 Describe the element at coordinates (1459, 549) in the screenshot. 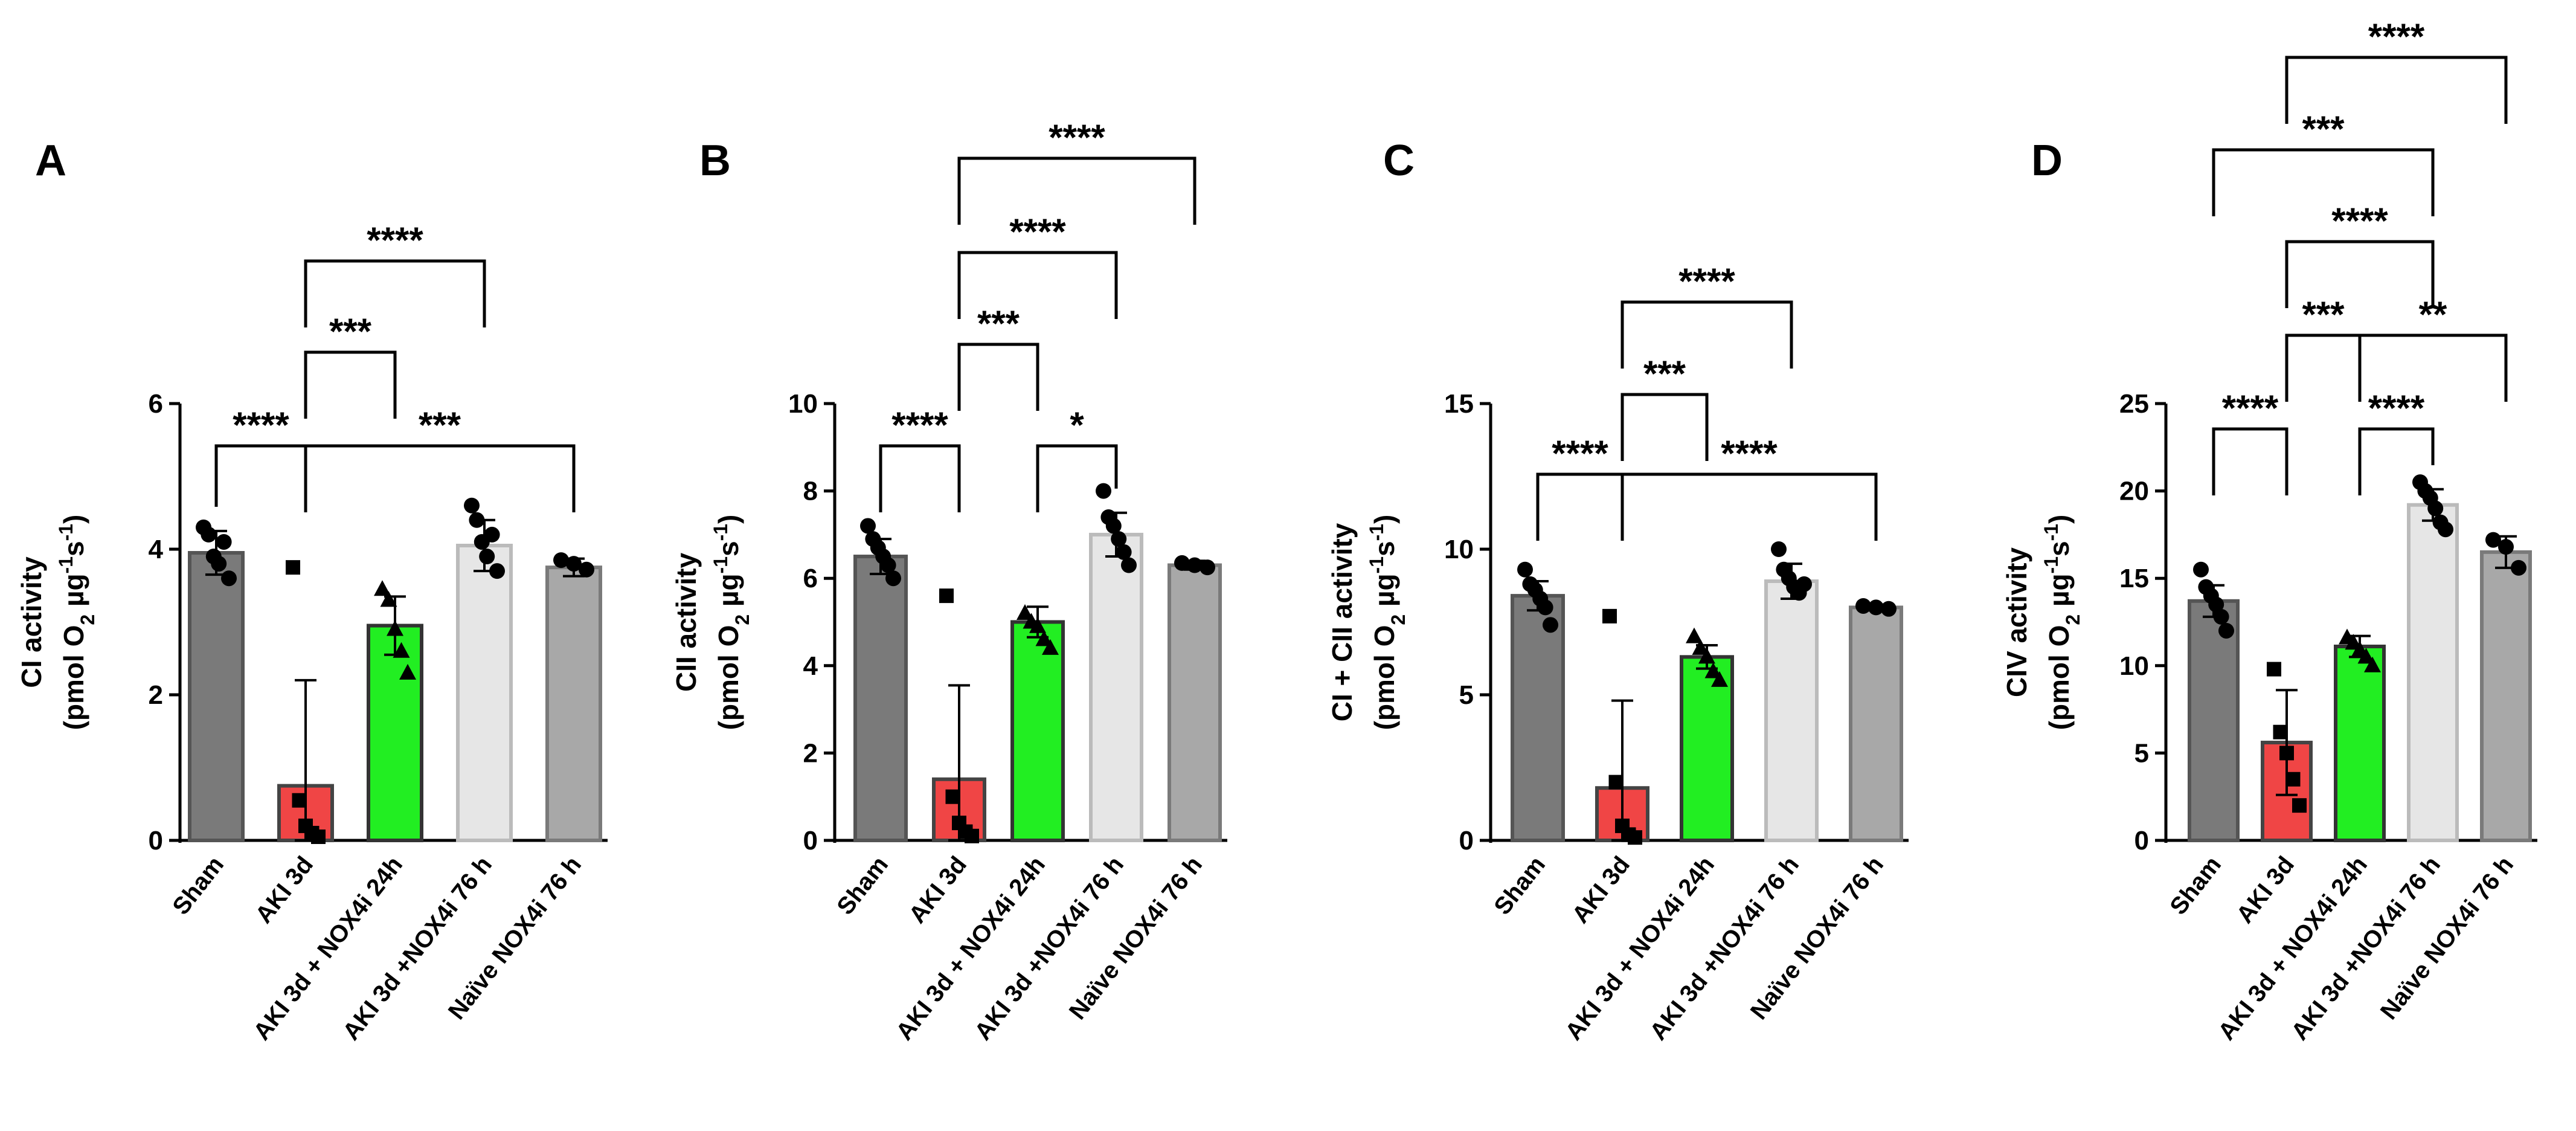

I see `y-tick-label: 10` at that location.